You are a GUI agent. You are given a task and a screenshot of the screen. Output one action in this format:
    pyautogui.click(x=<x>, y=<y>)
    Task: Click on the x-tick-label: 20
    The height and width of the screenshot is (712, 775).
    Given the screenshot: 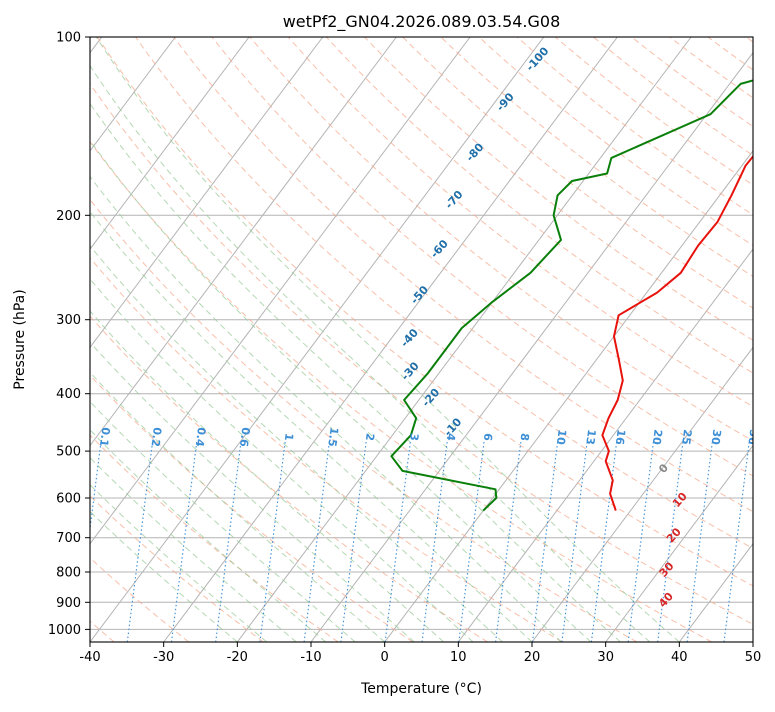 What is the action you would take?
    pyautogui.click(x=532, y=657)
    